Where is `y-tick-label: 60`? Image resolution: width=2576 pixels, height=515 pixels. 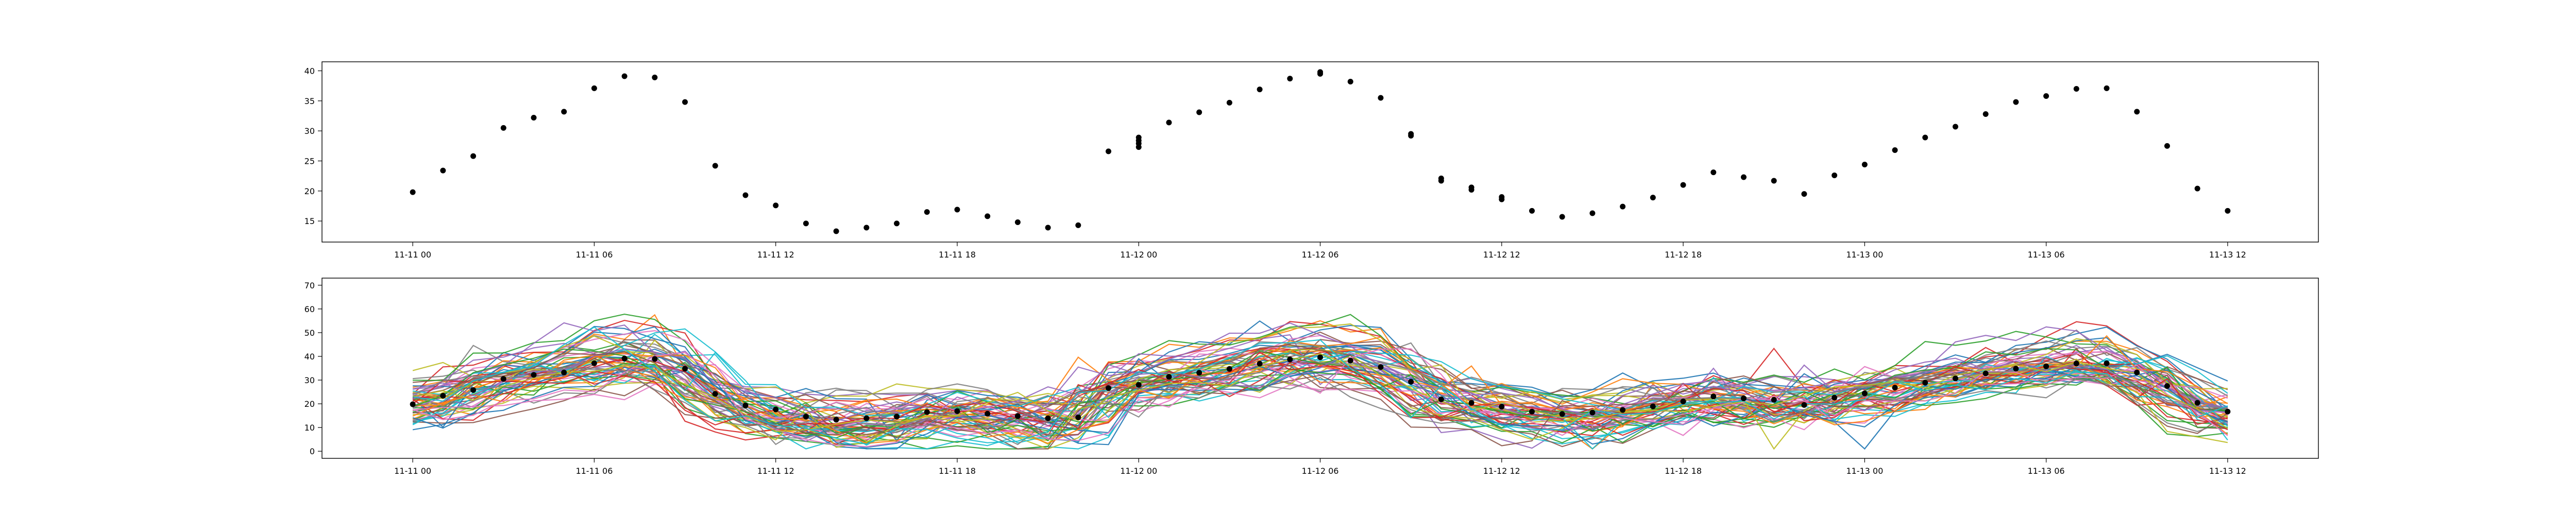 y-tick-label: 60 is located at coordinates (309, 309).